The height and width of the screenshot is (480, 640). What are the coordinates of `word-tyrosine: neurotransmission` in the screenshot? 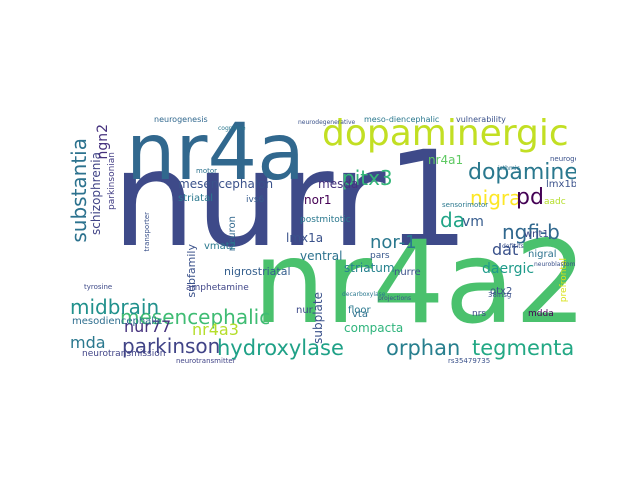 It's located at (123, 354).